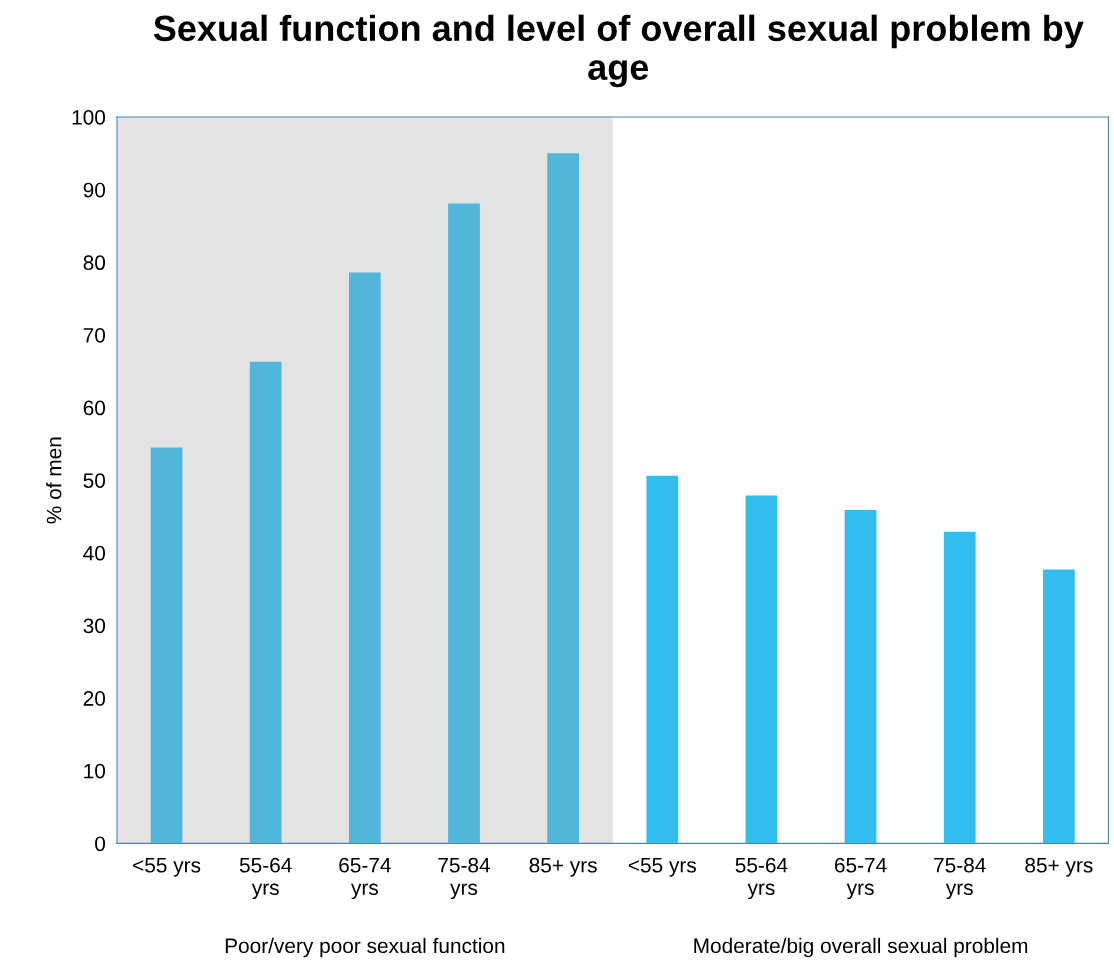 This screenshot has height=975, width=1114. I want to click on y-tick-label: 10, so click(95, 771).